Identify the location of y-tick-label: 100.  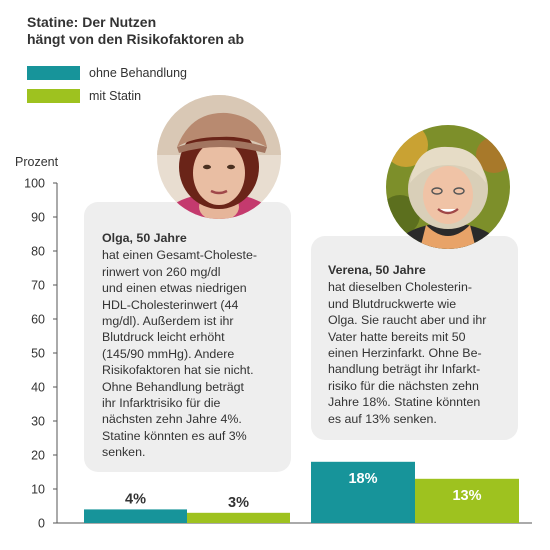
(34, 184).